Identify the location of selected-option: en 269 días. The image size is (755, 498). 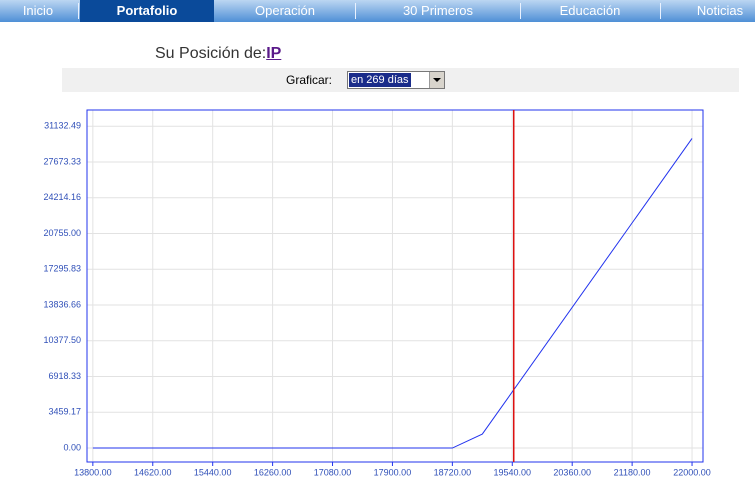
(380, 80).